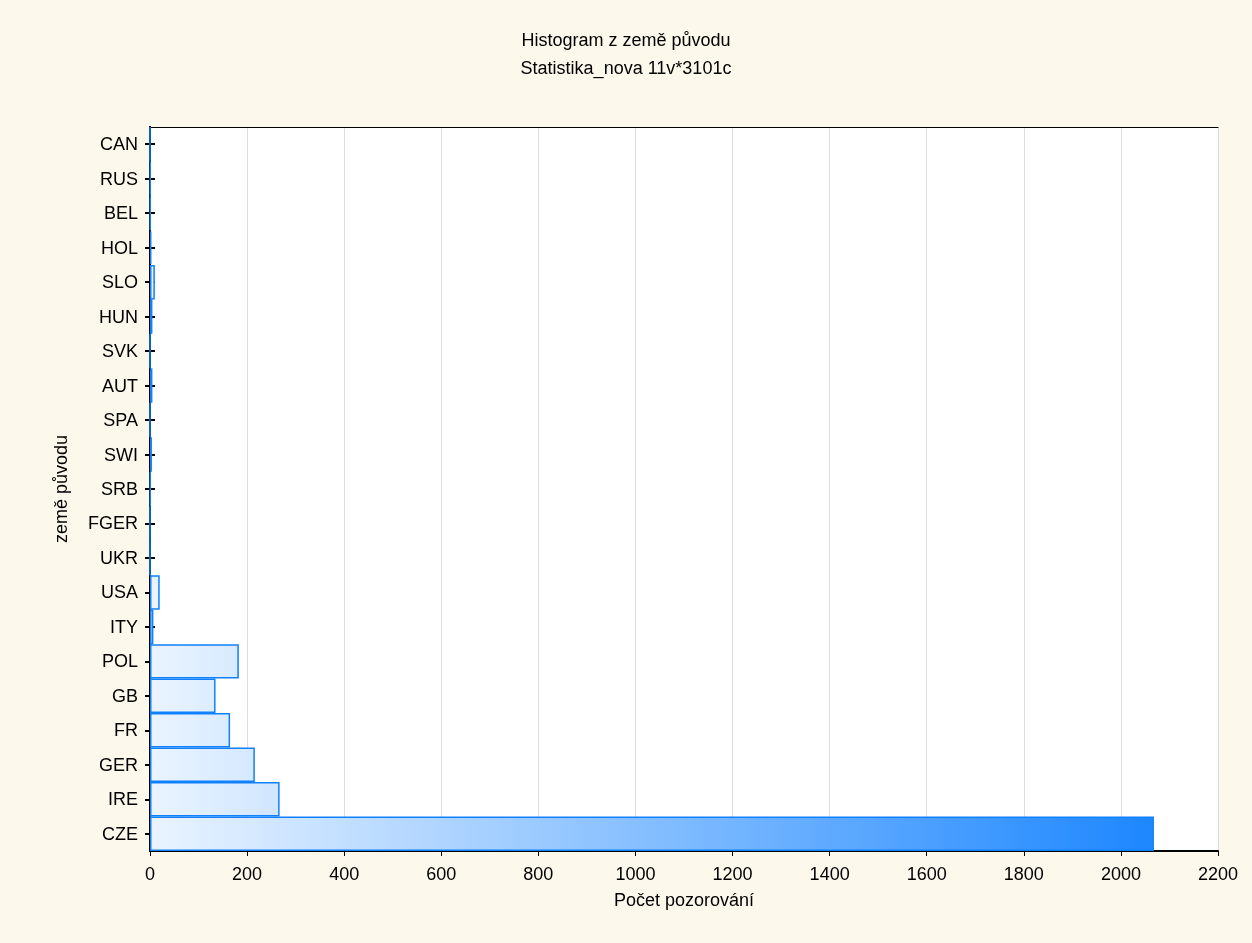  What do you see at coordinates (119, 592) in the screenshot?
I see `y-tick-label: USA` at bounding box center [119, 592].